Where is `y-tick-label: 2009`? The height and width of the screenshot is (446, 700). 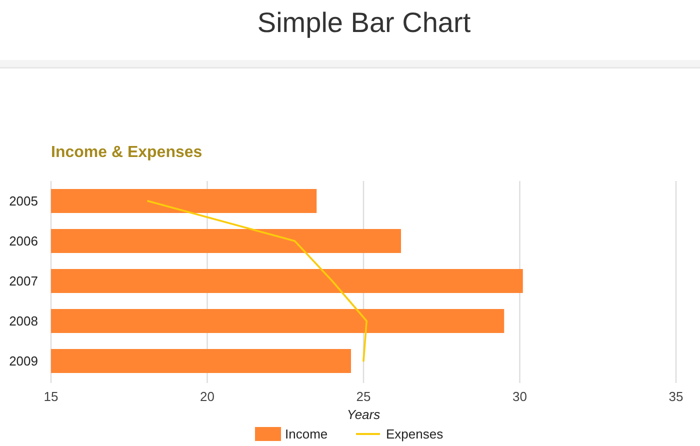 y-tick-label: 2009 is located at coordinates (23, 361).